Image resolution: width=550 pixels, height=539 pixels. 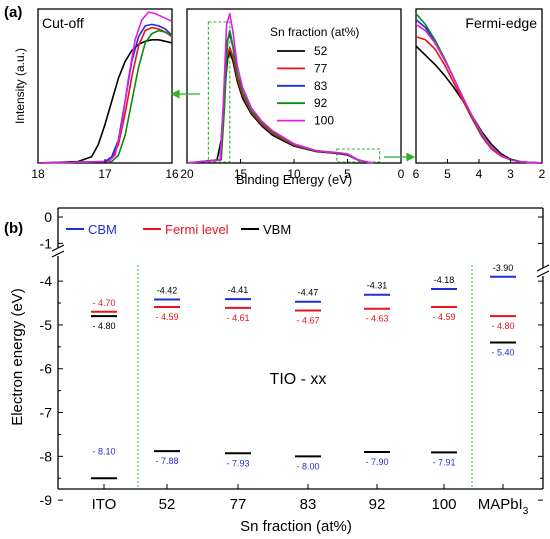 What do you see at coordinates (105, 174) in the screenshot?
I see `x-tick-label: 17` at bounding box center [105, 174].